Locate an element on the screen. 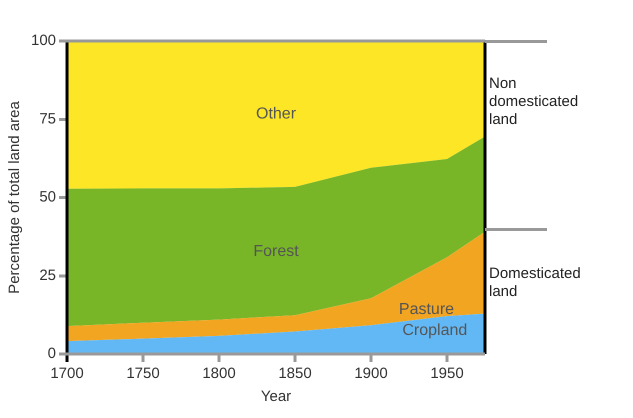 The height and width of the screenshot is (418, 633). series-label: Pasture is located at coordinates (426, 309).